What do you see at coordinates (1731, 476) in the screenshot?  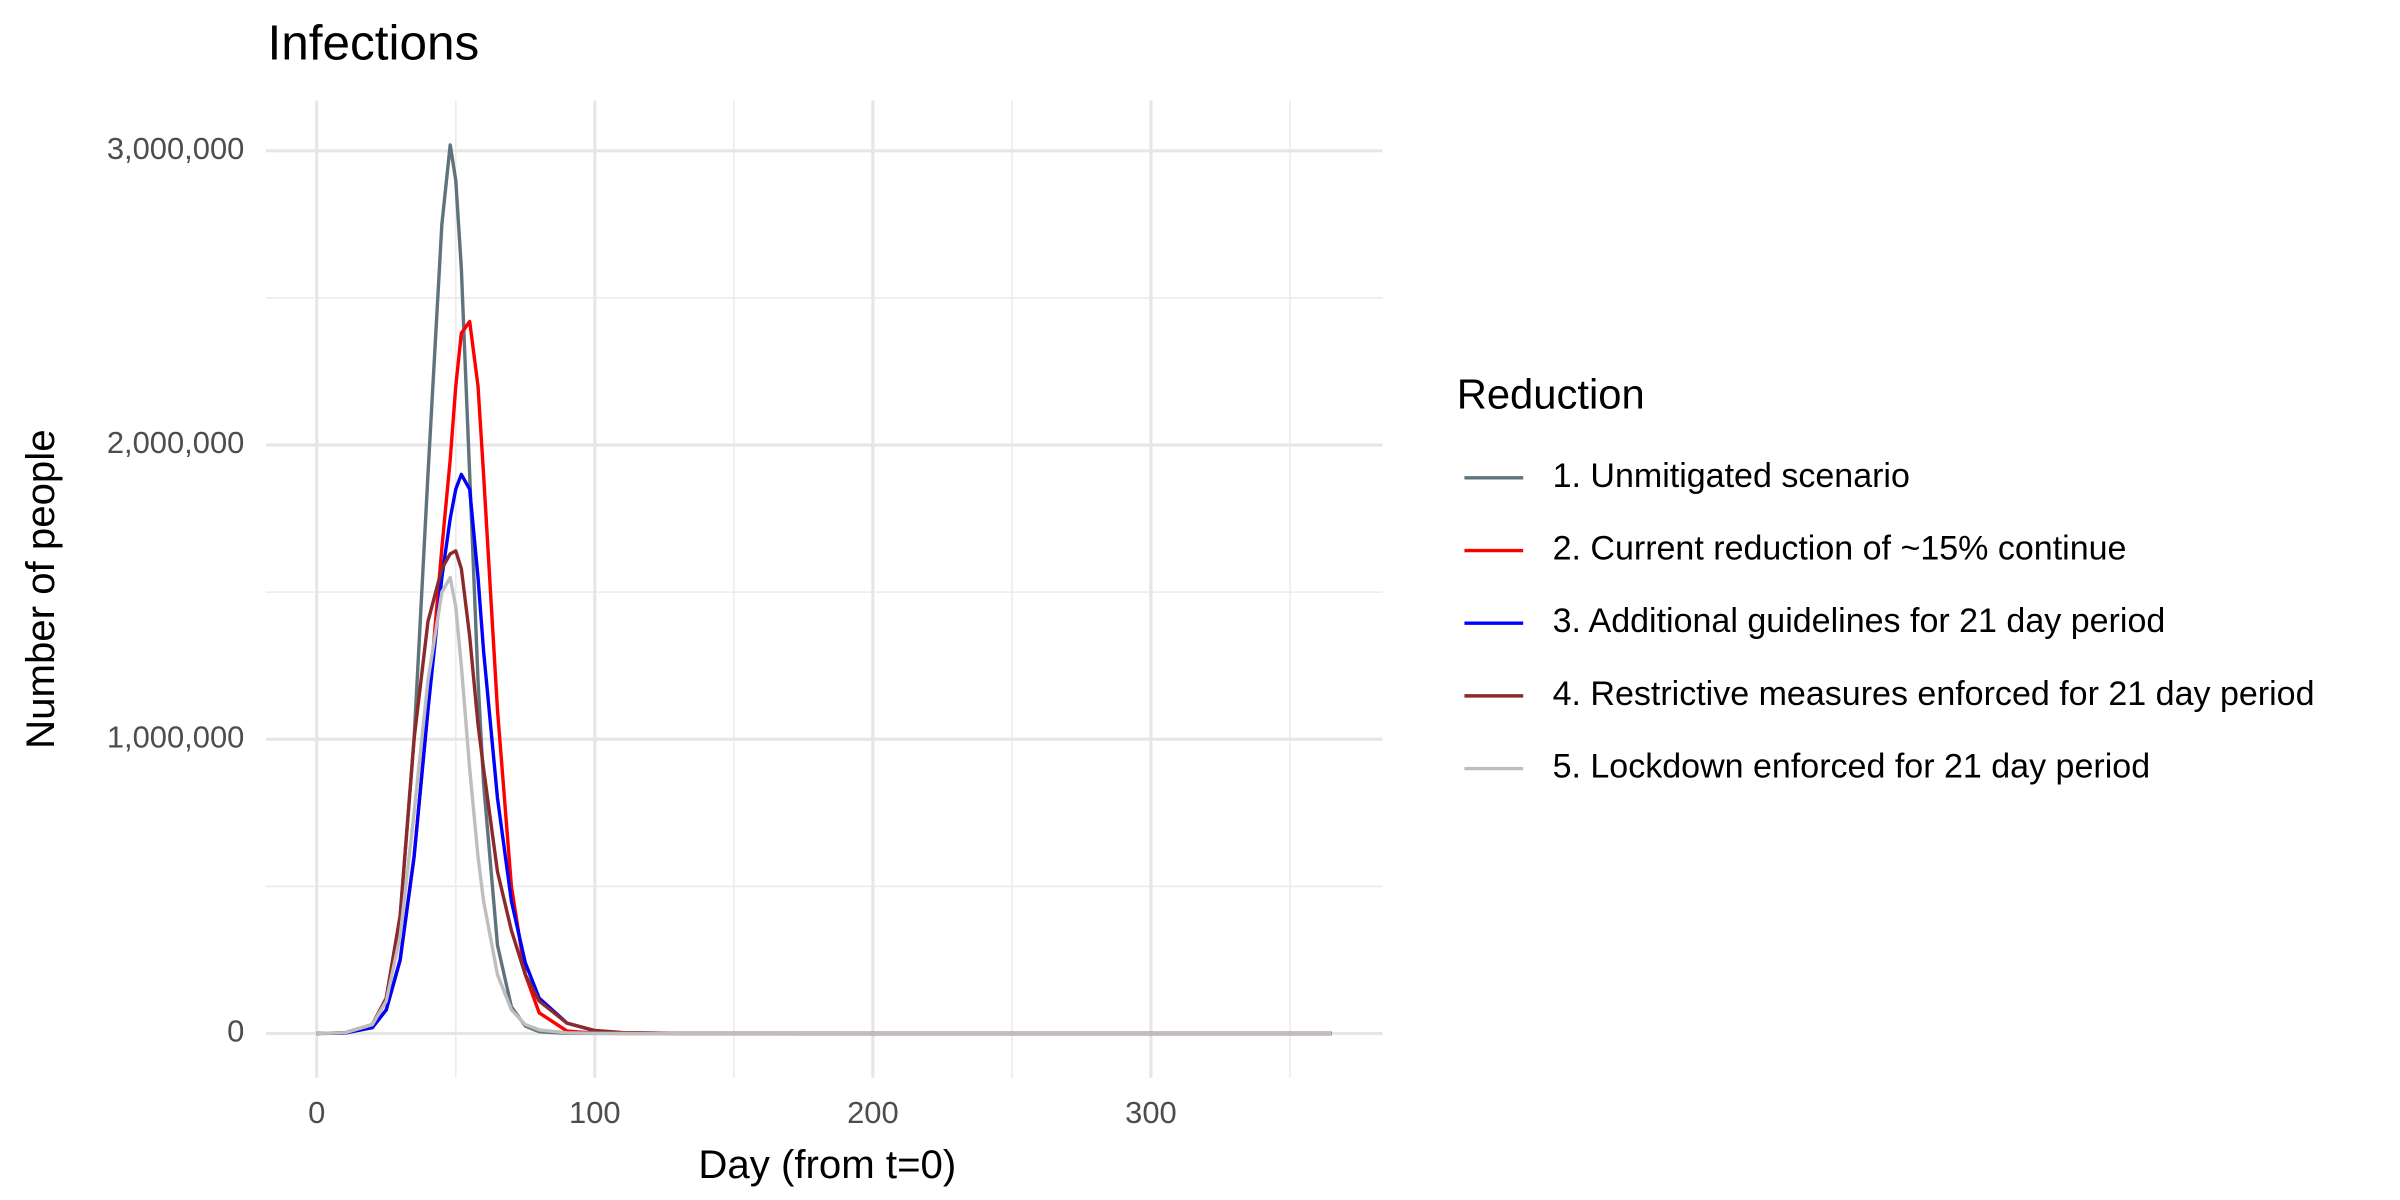 I see `legend-label: 1. Unmitigated scenario` at bounding box center [1731, 476].